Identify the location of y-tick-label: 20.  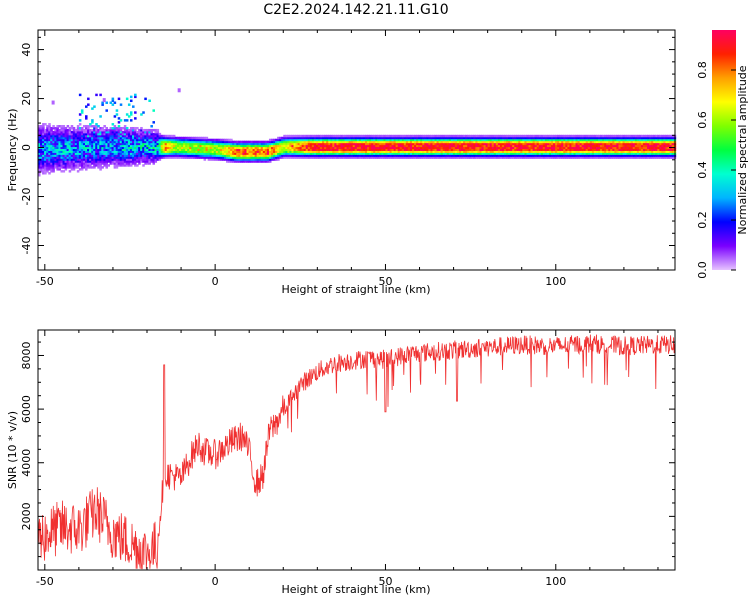
(26, 99).